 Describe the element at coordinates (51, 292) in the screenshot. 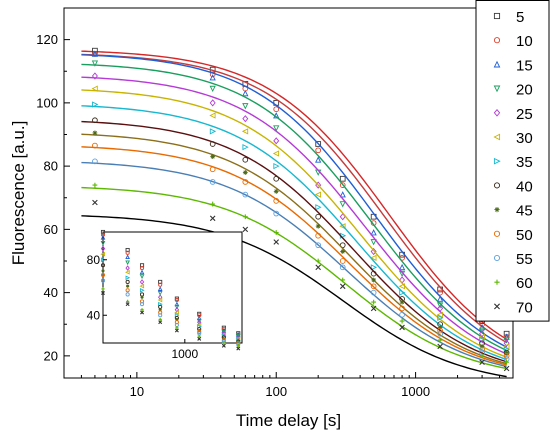

I see `y-tick-label: 40` at that location.